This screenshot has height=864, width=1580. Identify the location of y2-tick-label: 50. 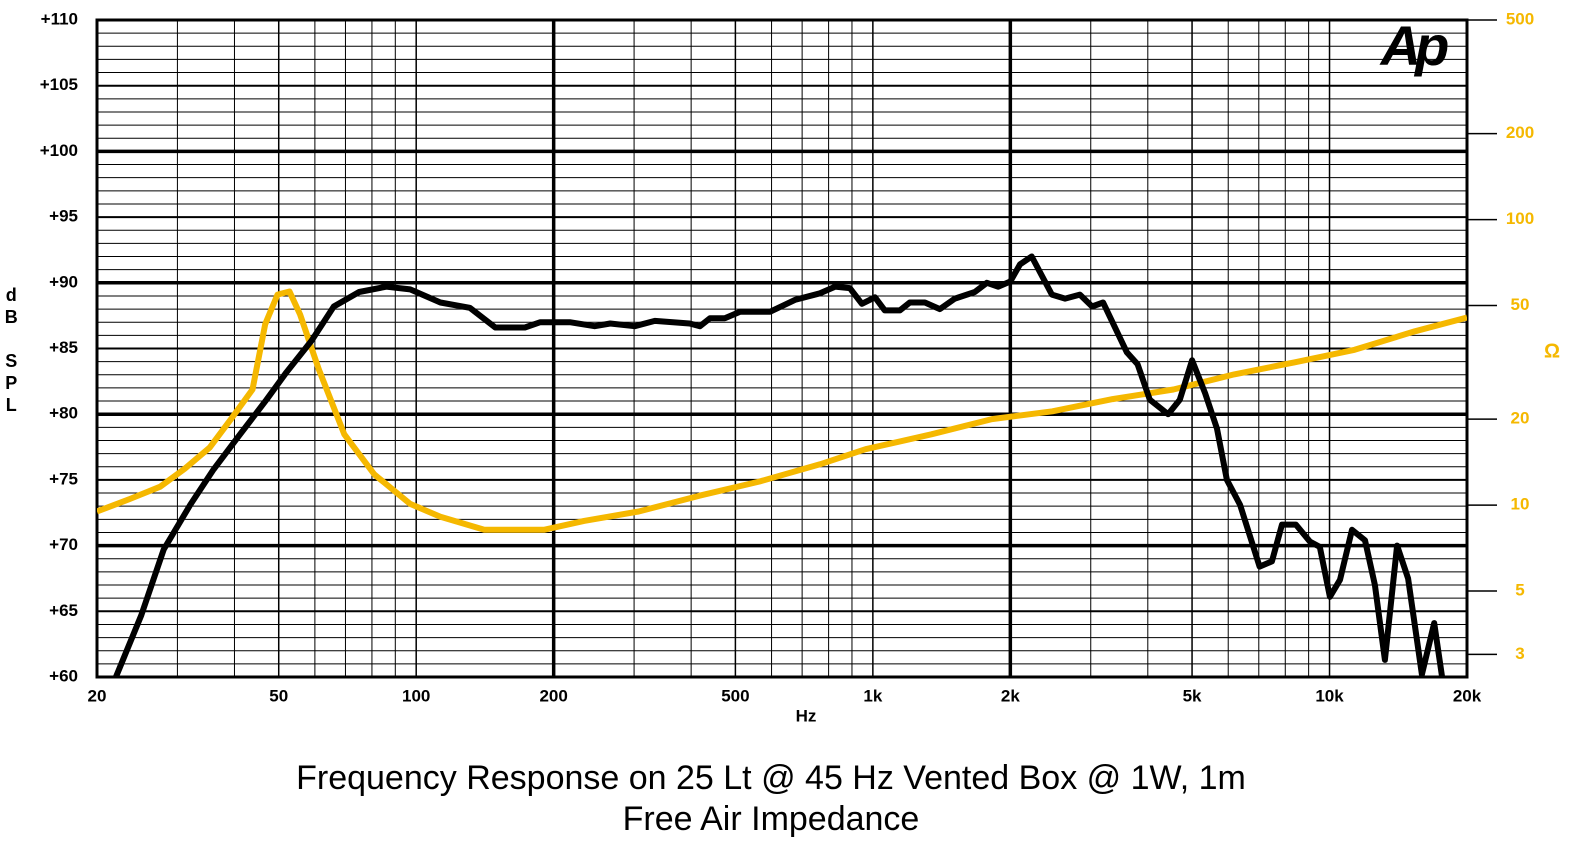
(1520, 304).